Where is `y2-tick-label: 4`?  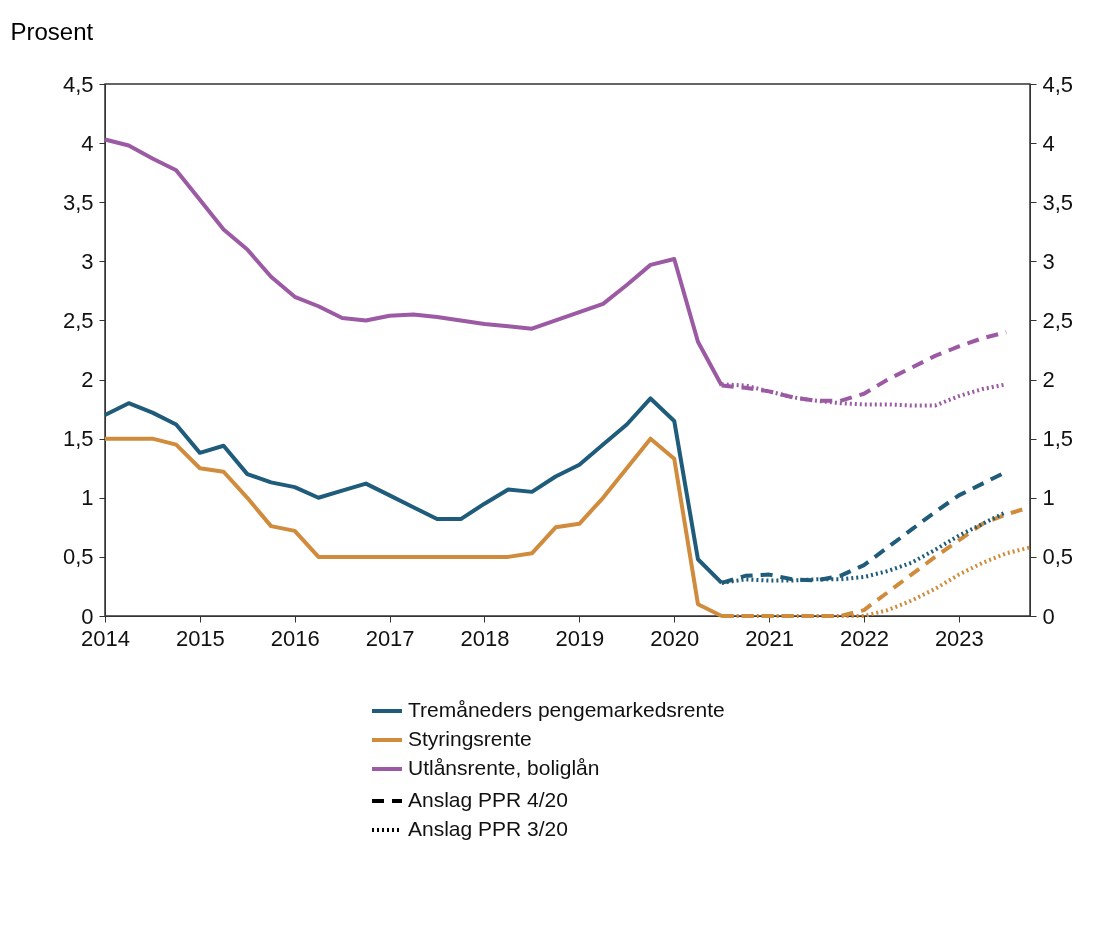
y2-tick-label: 4 is located at coordinates (1048, 143).